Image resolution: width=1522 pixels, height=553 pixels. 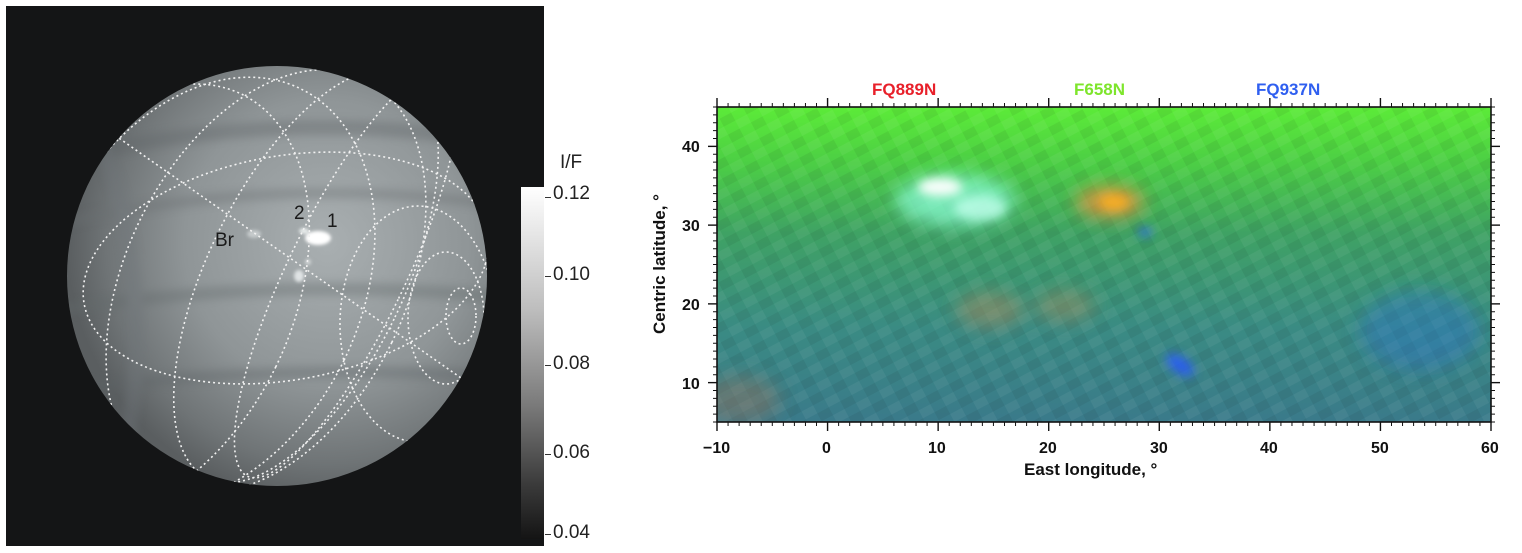 I want to click on colorbar-tick-label: 0.12, so click(x=571, y=193).